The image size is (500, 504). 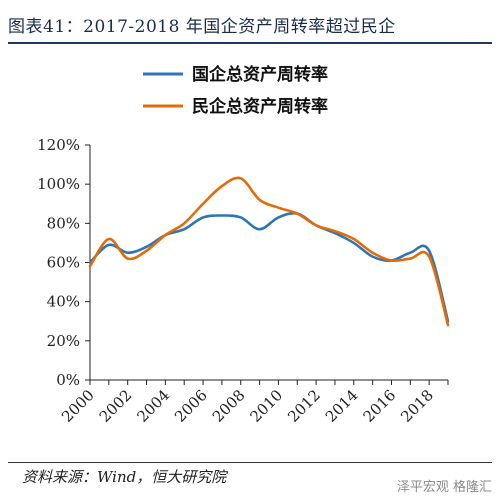 What do you see at coordinates (78, 406) in the screenshot?
I see `x-tick-label: 2000` at bounding box center [78, 406].